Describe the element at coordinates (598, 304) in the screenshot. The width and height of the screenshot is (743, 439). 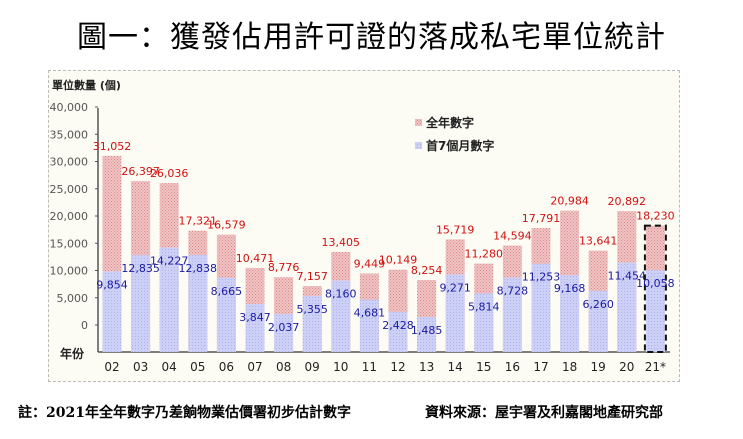
I see `label-first7: 6,260` at that location.